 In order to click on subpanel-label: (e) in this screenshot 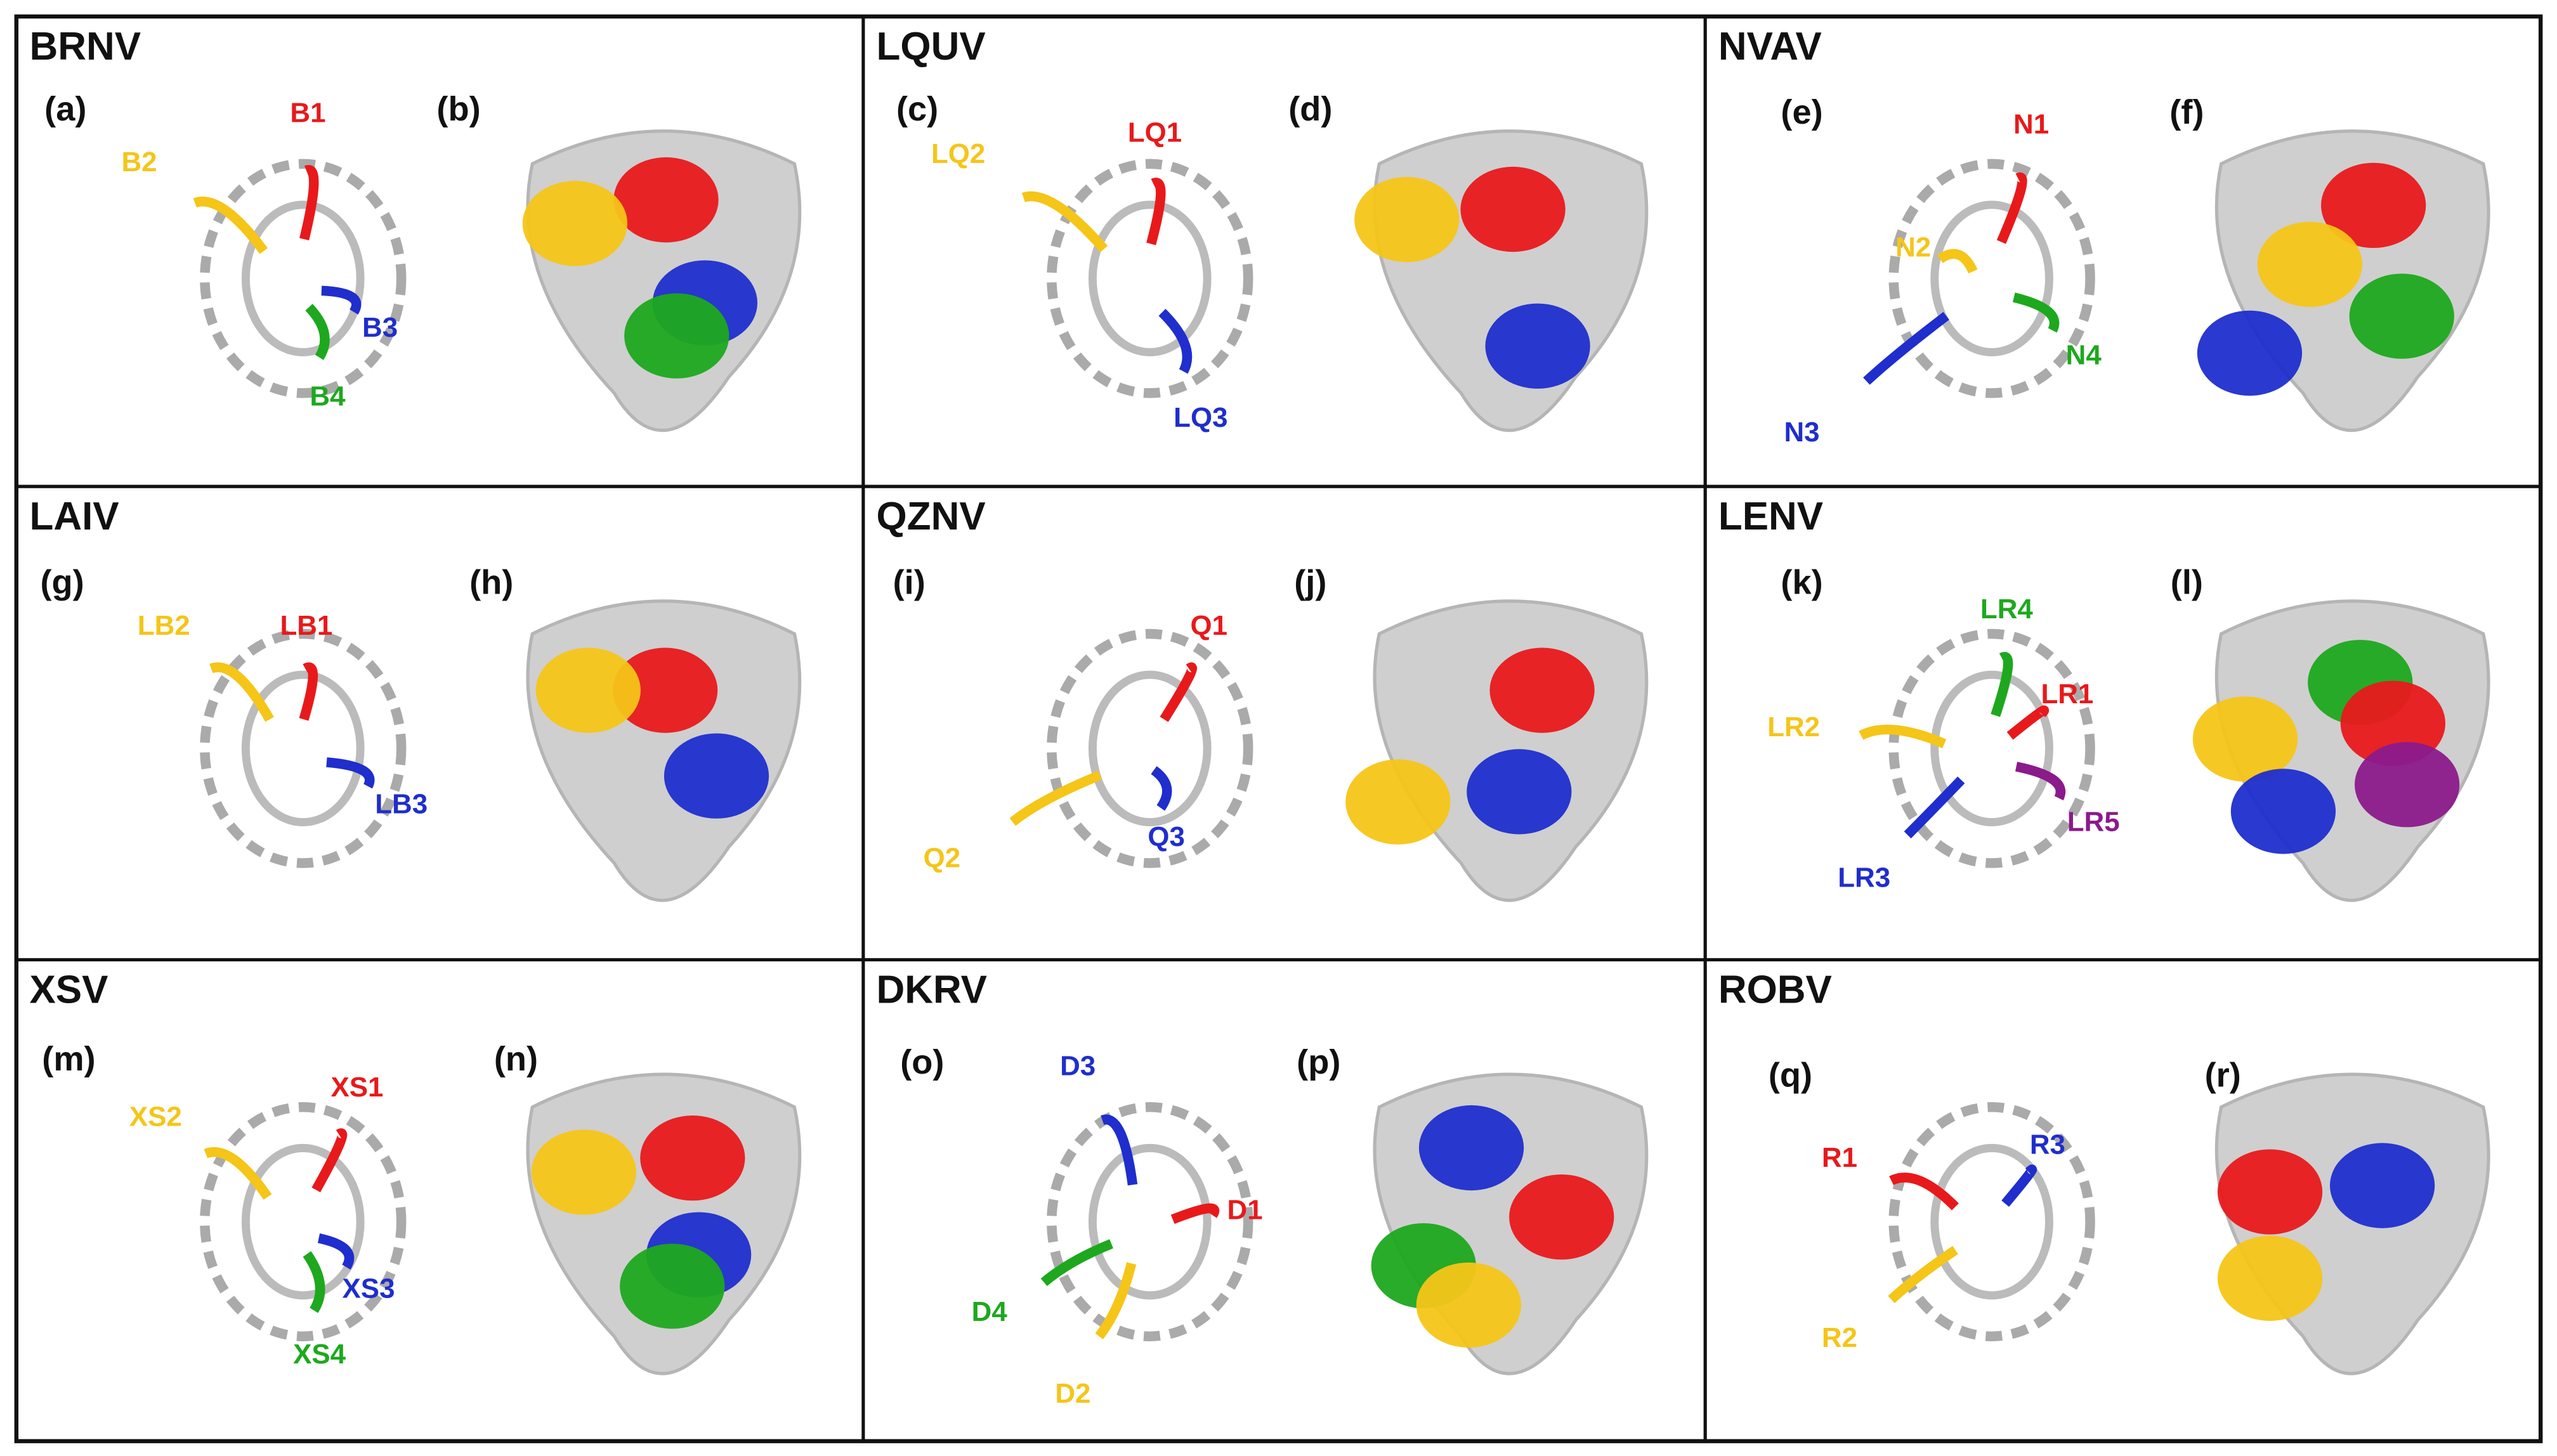, I will do `click(1801, 112)`.